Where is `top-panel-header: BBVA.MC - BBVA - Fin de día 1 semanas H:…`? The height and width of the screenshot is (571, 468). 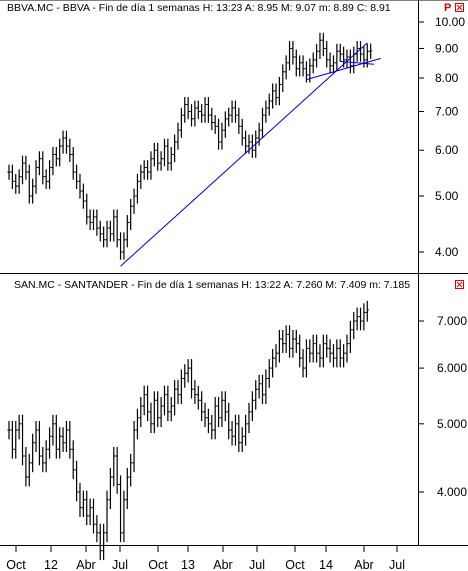
top-panel-header: BBVA.MC - BBVA - Fin de día 1 semanas H:… is located at coordinates (199, 8).